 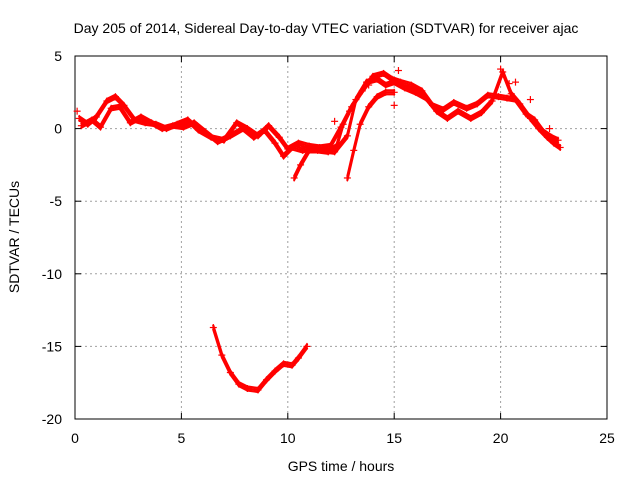 I want to click on series-track-e, so click(x=260, y=359).